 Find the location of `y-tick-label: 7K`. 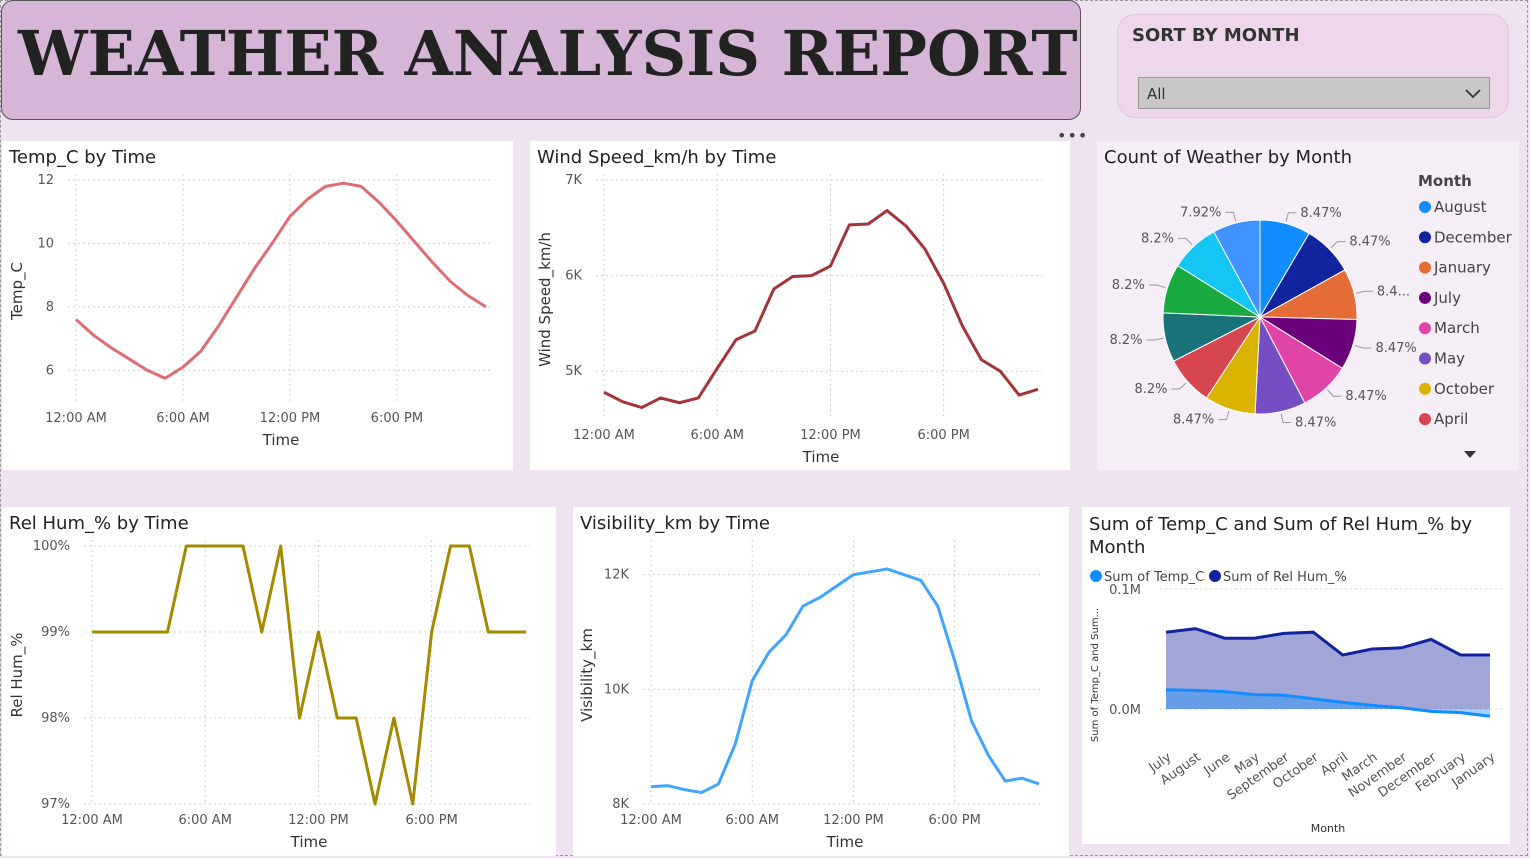

y-tick-label: 7K is located at coordinates (573, 180).